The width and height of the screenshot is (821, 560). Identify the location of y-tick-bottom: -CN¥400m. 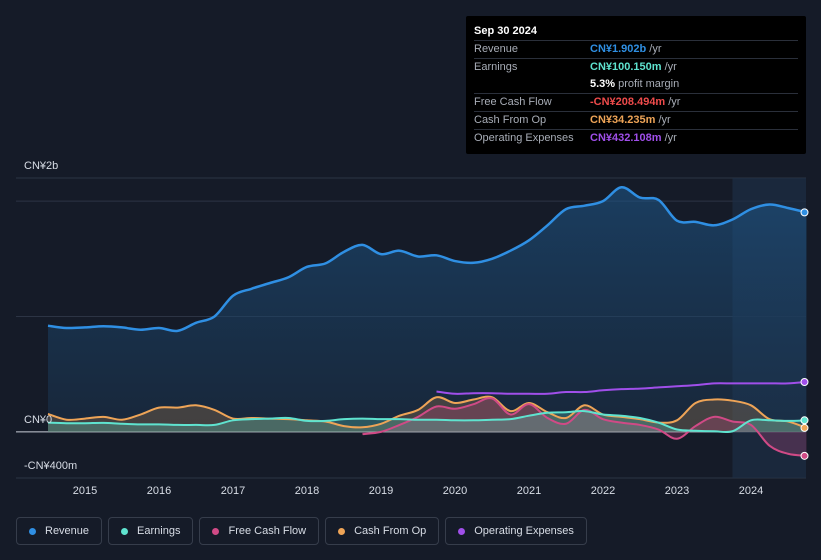
(51, 466).